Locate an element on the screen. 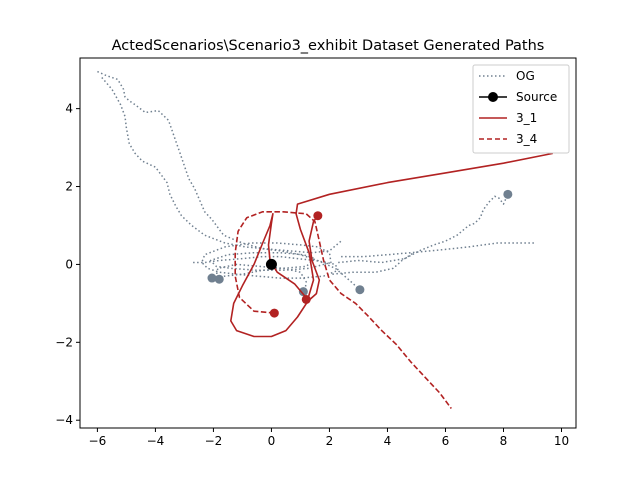 The height and width of the screenshot is (480, 640). y-tick-label: 0 is located at coordinates (69, 264).